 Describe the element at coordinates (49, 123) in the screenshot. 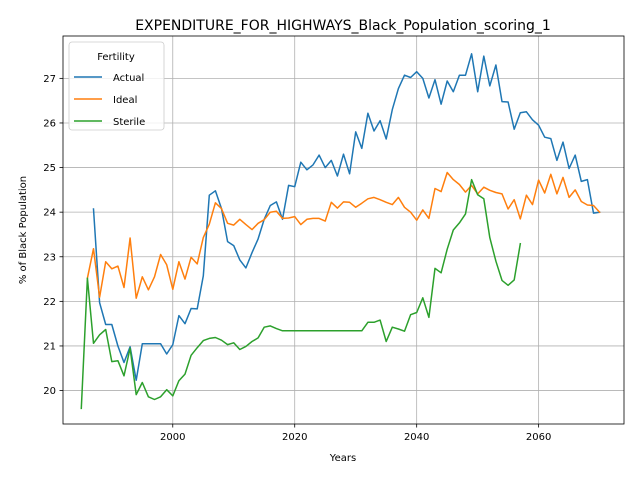

I see `y-tick-label: 26` at that location.